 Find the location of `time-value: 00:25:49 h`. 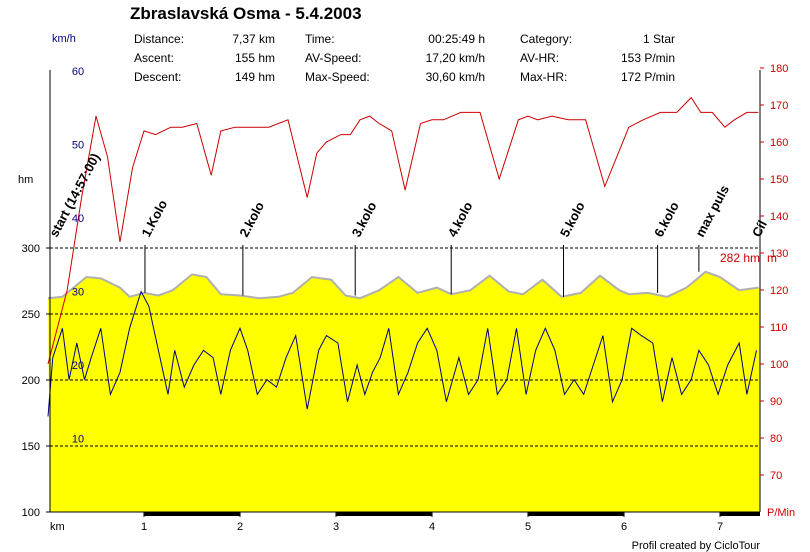

time-value: 00:25:49 h is located at coordinates (456, 39).